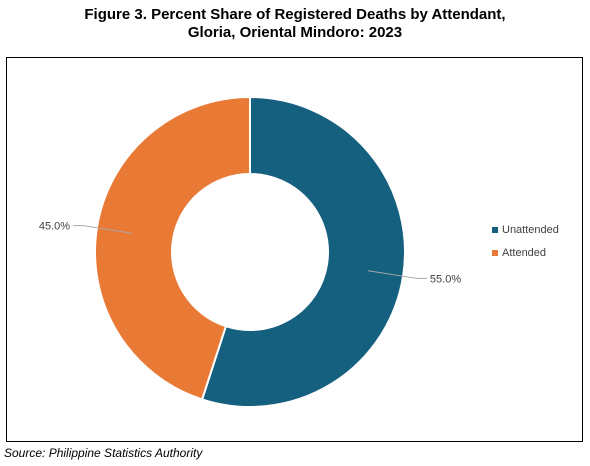 The image size is (590, 466). What do you see at coordinates (495, 253) in the screenshot?
I see `legend-swatch-attended` at bounding box center [495, 253].